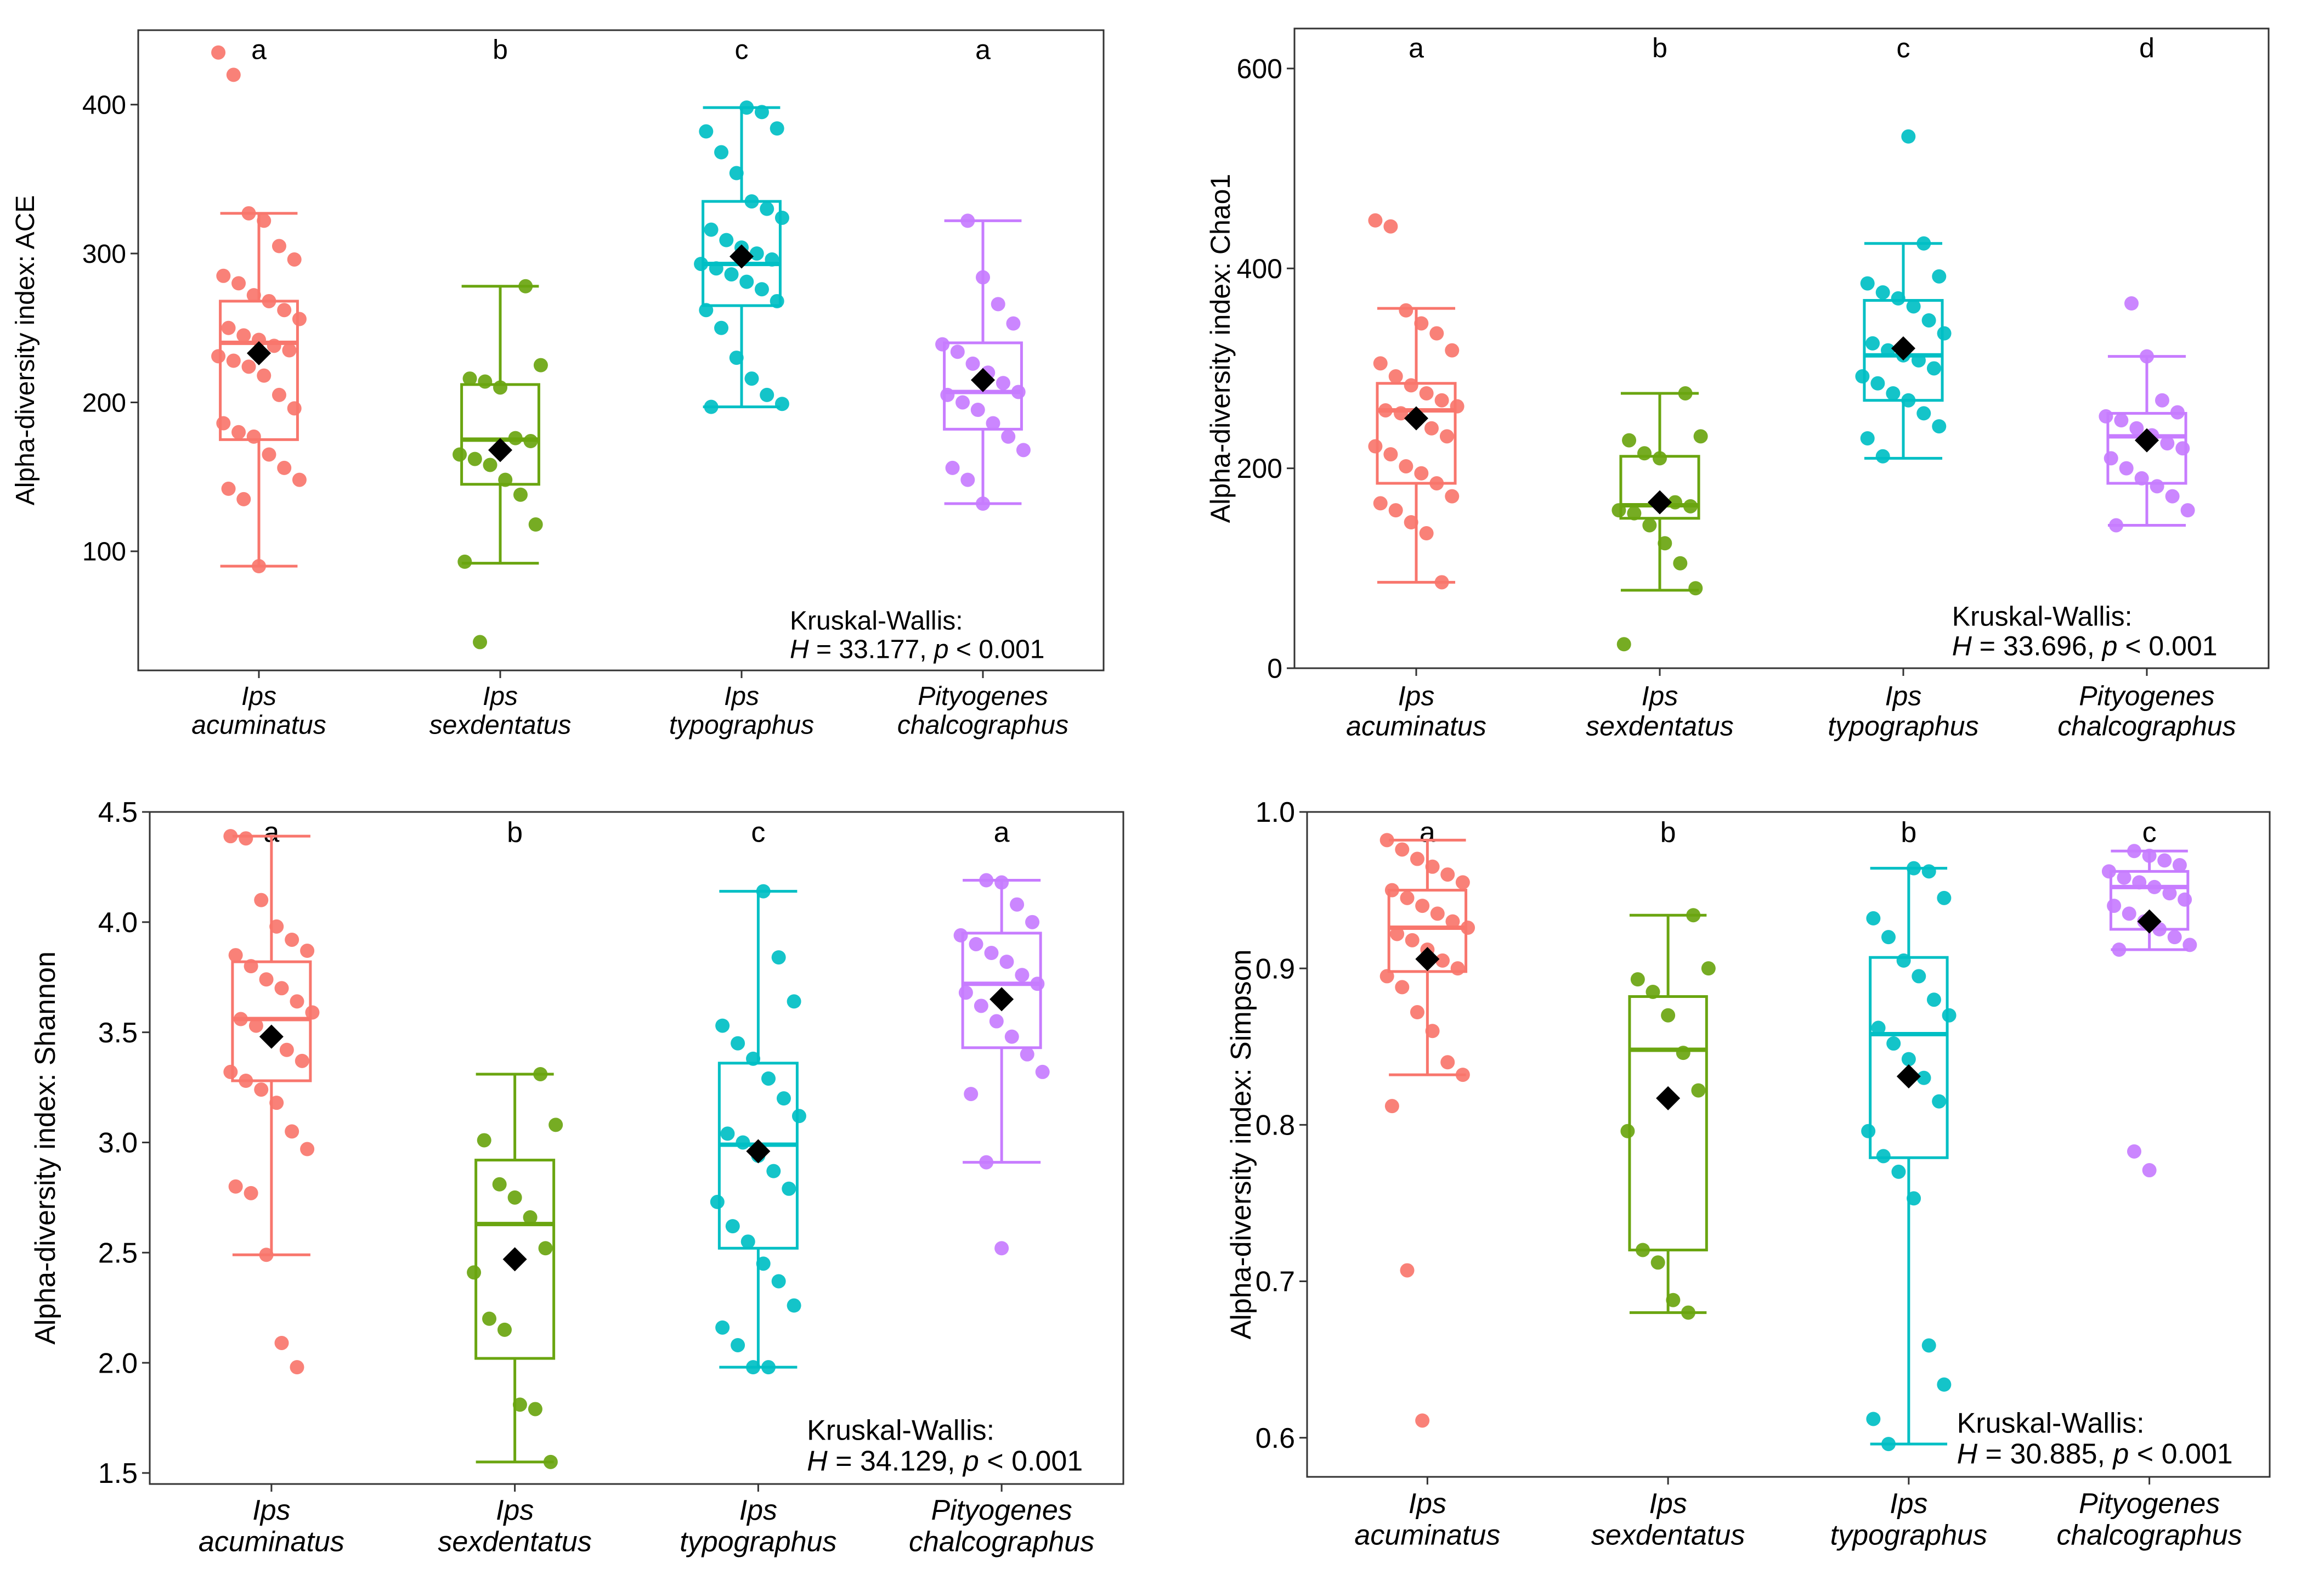 The width and height of the screenshot is (2324, 1580). What do you see at coordinates (2149, 1011) in the screenshot?
I see `box-pityogenes-chalcographus` at bounding box center [2149, 1011].